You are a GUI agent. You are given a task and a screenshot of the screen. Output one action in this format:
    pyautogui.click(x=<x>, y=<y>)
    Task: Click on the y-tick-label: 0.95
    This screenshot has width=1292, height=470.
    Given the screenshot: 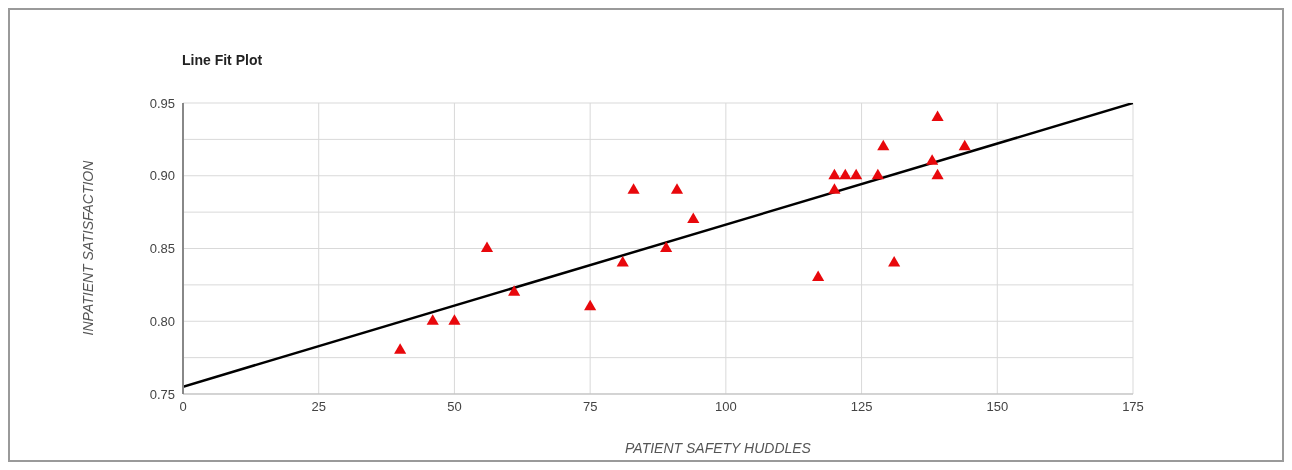 What is the action you would take?
    pyautogui.click(x=162, y=103)
    